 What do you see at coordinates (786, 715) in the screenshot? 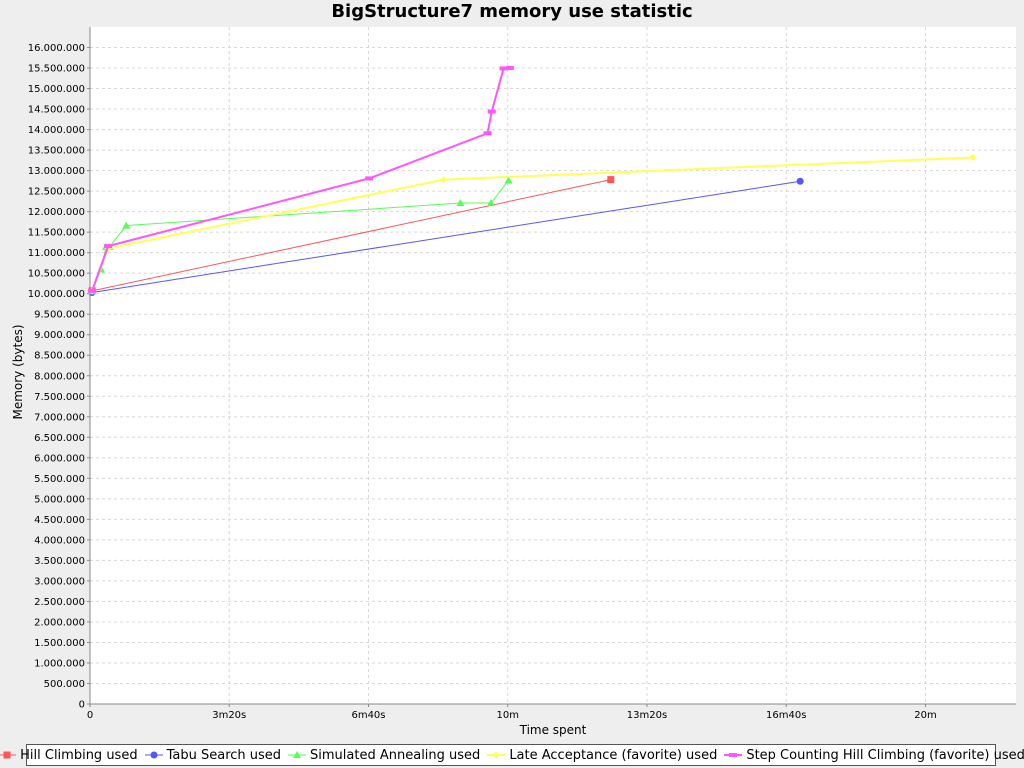
I see `x-tick-label: 16m40s` at bounding box center [786, 715].